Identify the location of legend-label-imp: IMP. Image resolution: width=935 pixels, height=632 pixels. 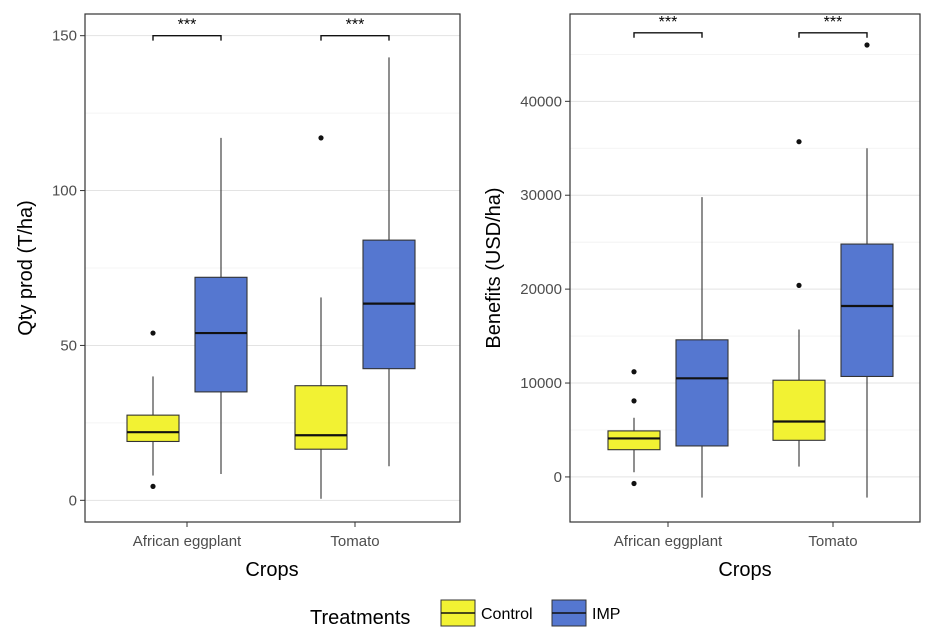
(606, 614).